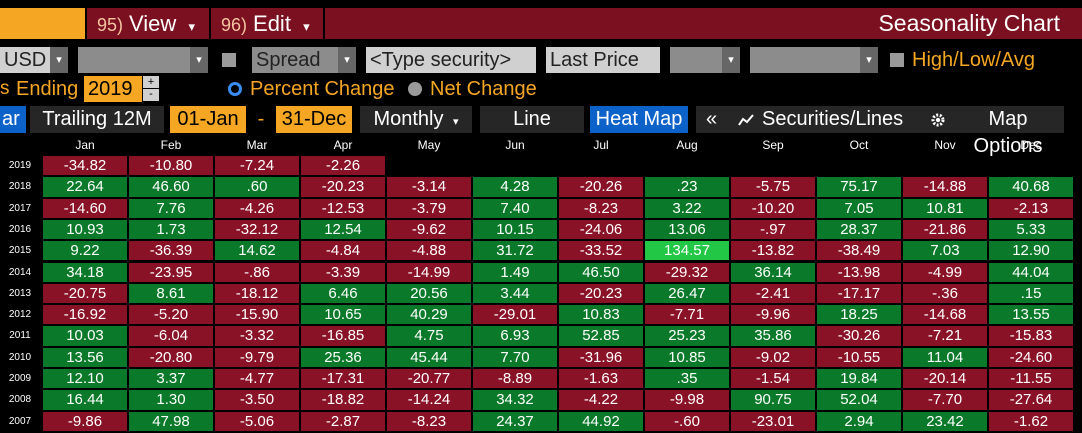 This screenshot has height=433, width=1082. Describe the element at coordinates (515, 400) in the screenshot. I see `heatmap-cell: 34.32` at that location.